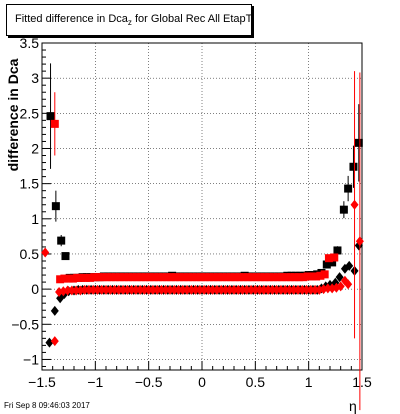  Describe the element at coordinates (13, 115) in the screenshot. I see `y-axis-label-box: difference in Dca` at that location.